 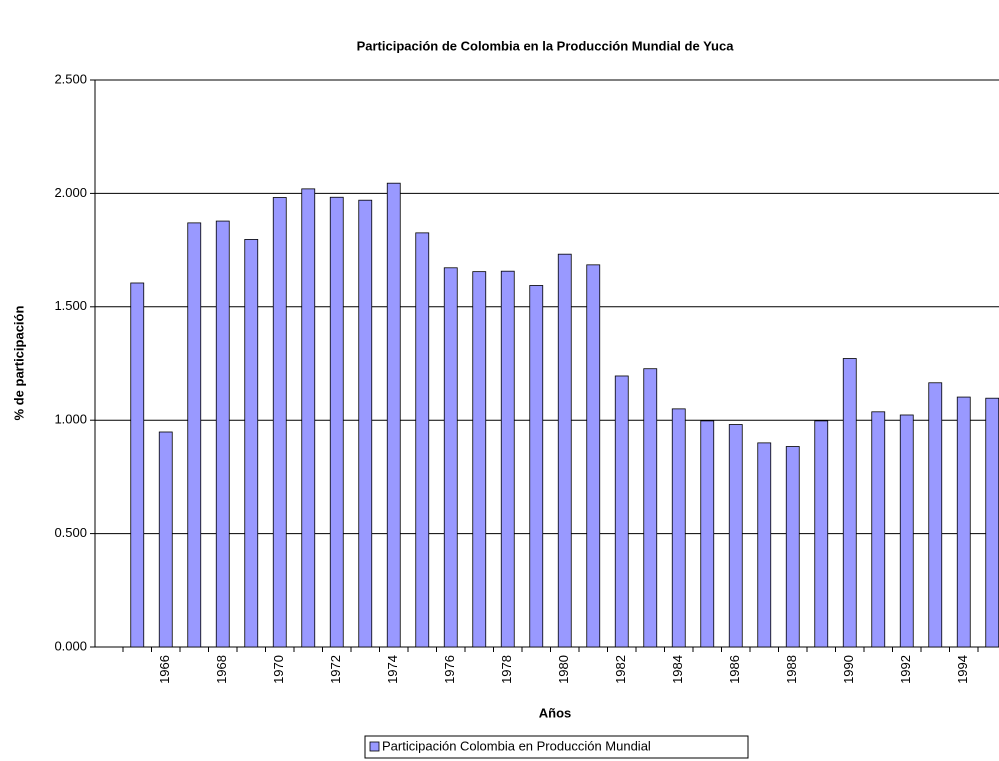 What do you see at coordinates (278, 669) in the screenshot?
I see `x-tick-label: 1970` at bounding box center [278, 669].